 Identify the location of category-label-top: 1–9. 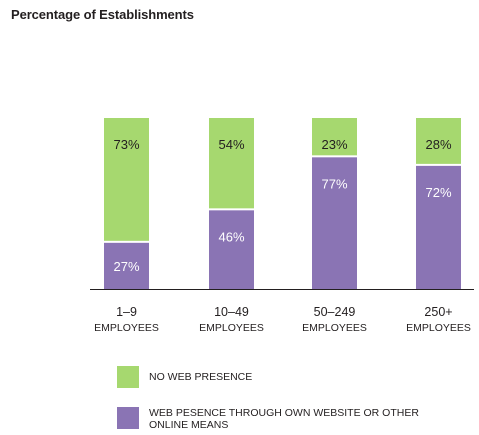
(126, 312).